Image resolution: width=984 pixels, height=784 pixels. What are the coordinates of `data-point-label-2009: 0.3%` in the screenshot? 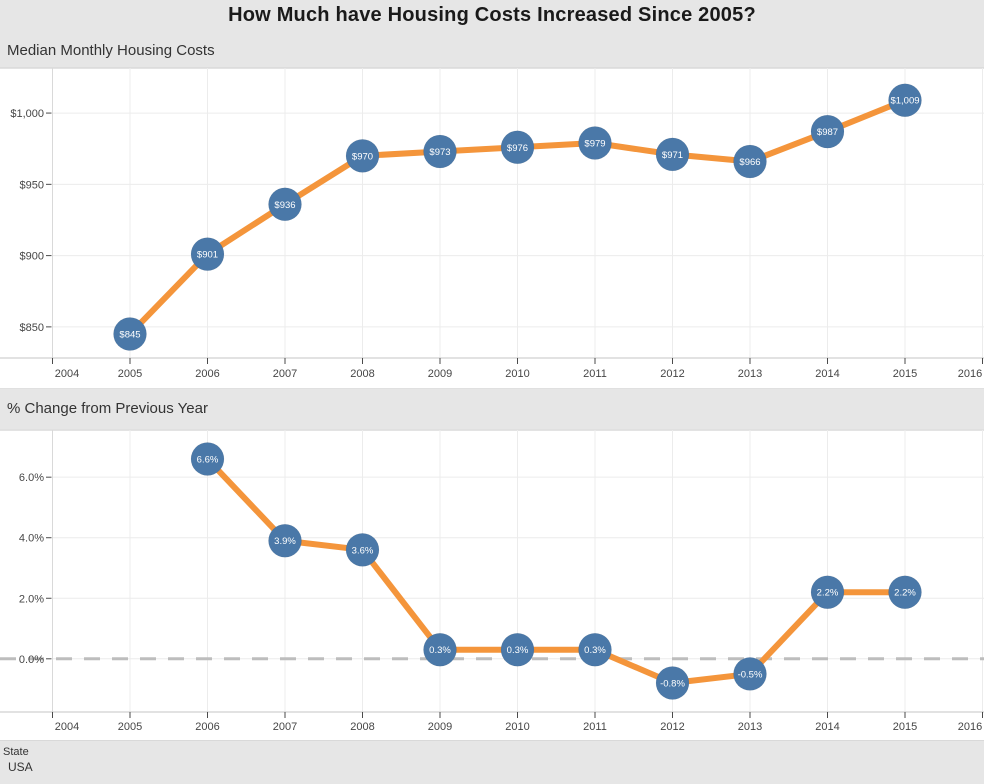 It's located at (440, 650).